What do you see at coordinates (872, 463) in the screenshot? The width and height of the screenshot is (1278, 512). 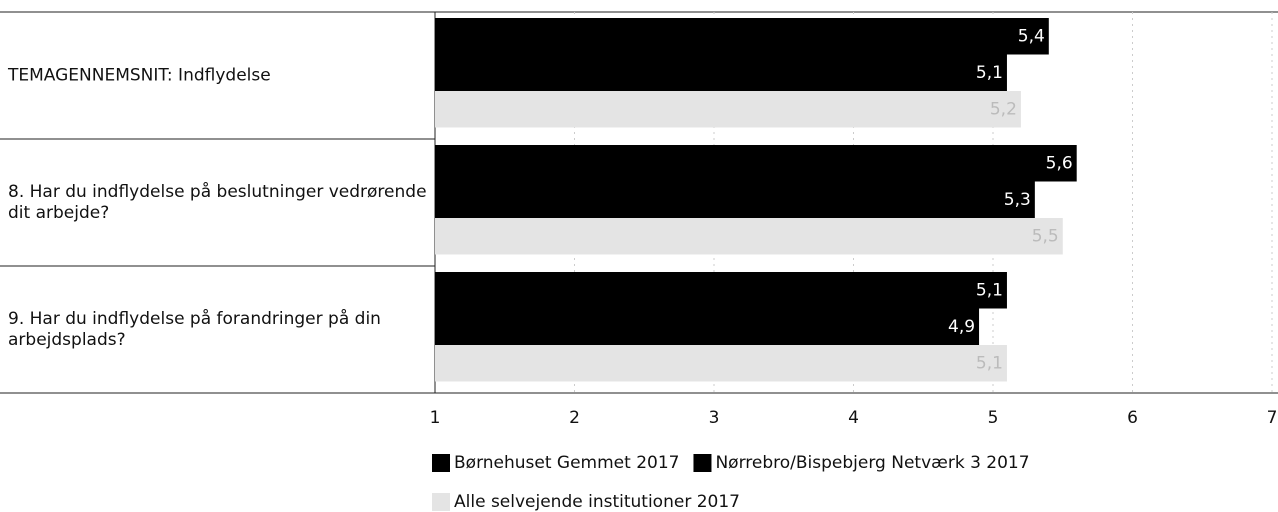 I see `legend-label: Nørrebro/Bispebjerg Netværk 3 2017` at bounding box center [872, 463].